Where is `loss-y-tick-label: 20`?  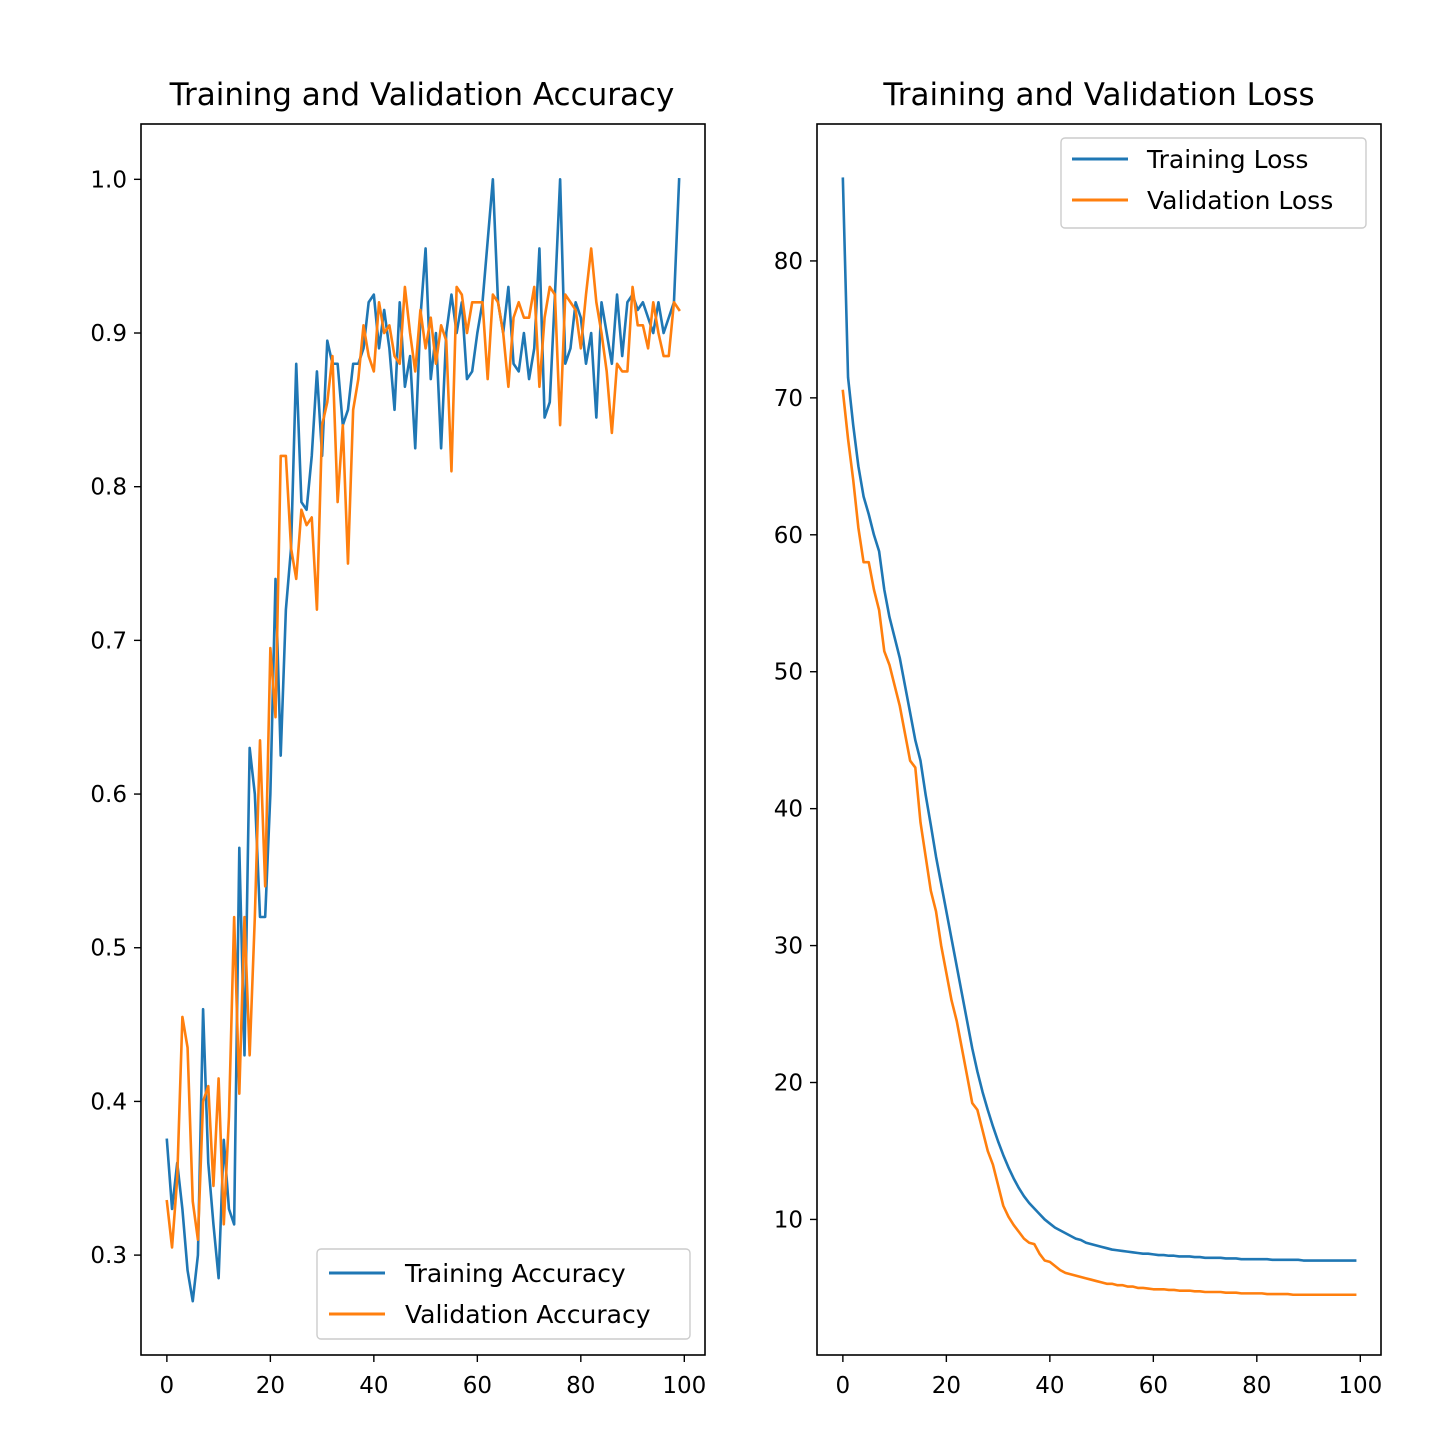 loss-y-tick-label: 20 is located at coordinates (788, 1084).